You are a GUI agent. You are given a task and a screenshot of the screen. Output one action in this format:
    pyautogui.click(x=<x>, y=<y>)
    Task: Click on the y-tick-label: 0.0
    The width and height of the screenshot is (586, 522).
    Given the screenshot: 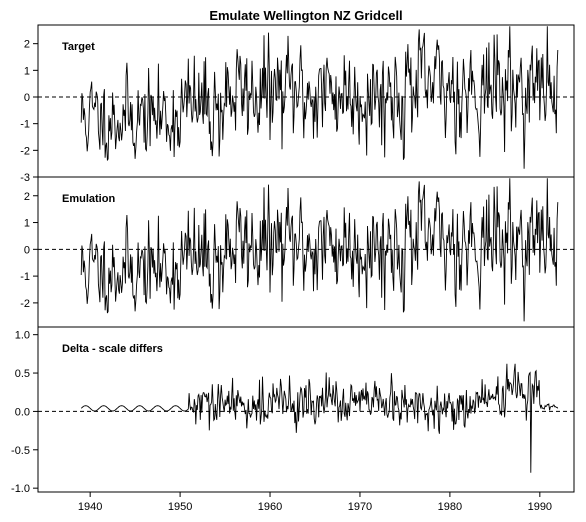 What is the action you would take?
    pyautogui.click(x=22, y=412)
    